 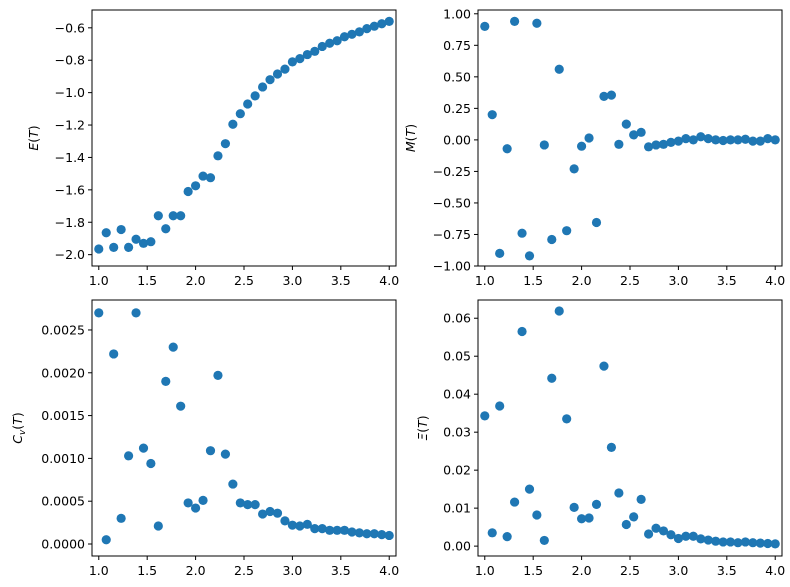 I want to click on y-tick-label: 0.0015, so click(x=63, y=415).